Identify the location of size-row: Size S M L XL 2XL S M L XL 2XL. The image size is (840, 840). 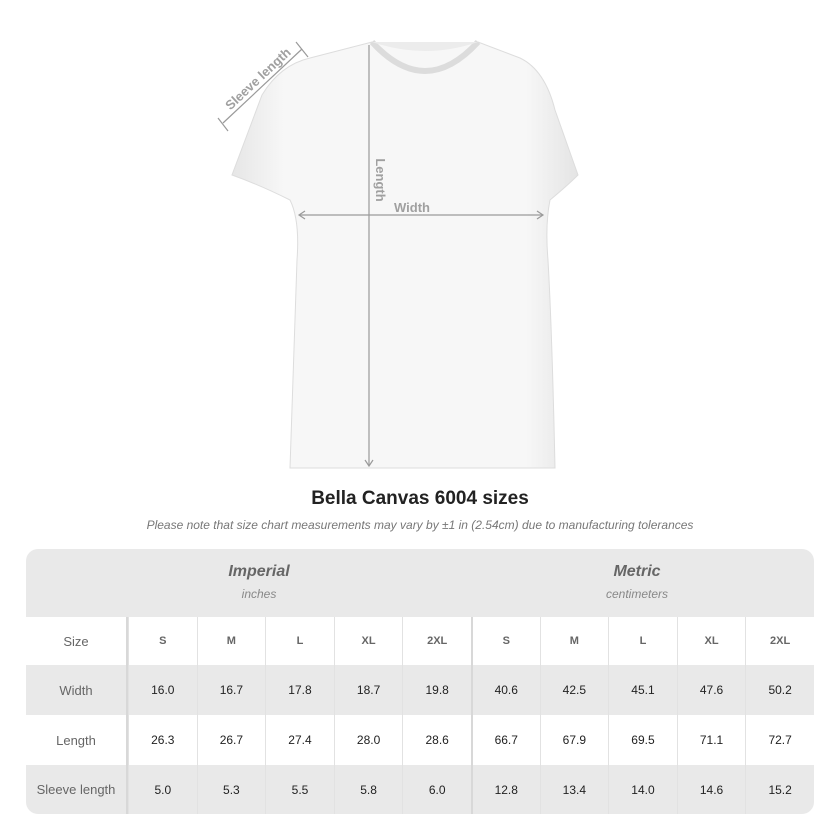
(420, 641).